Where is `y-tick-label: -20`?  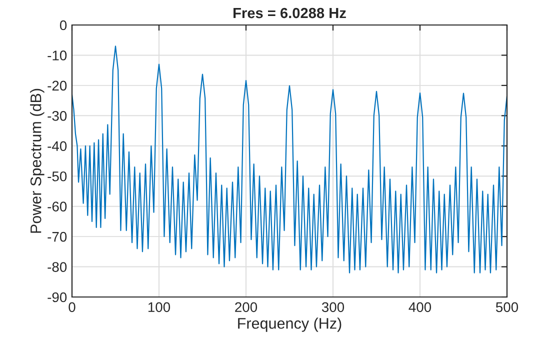
y-tick-label: -20 is located at coordinates (57, 85).